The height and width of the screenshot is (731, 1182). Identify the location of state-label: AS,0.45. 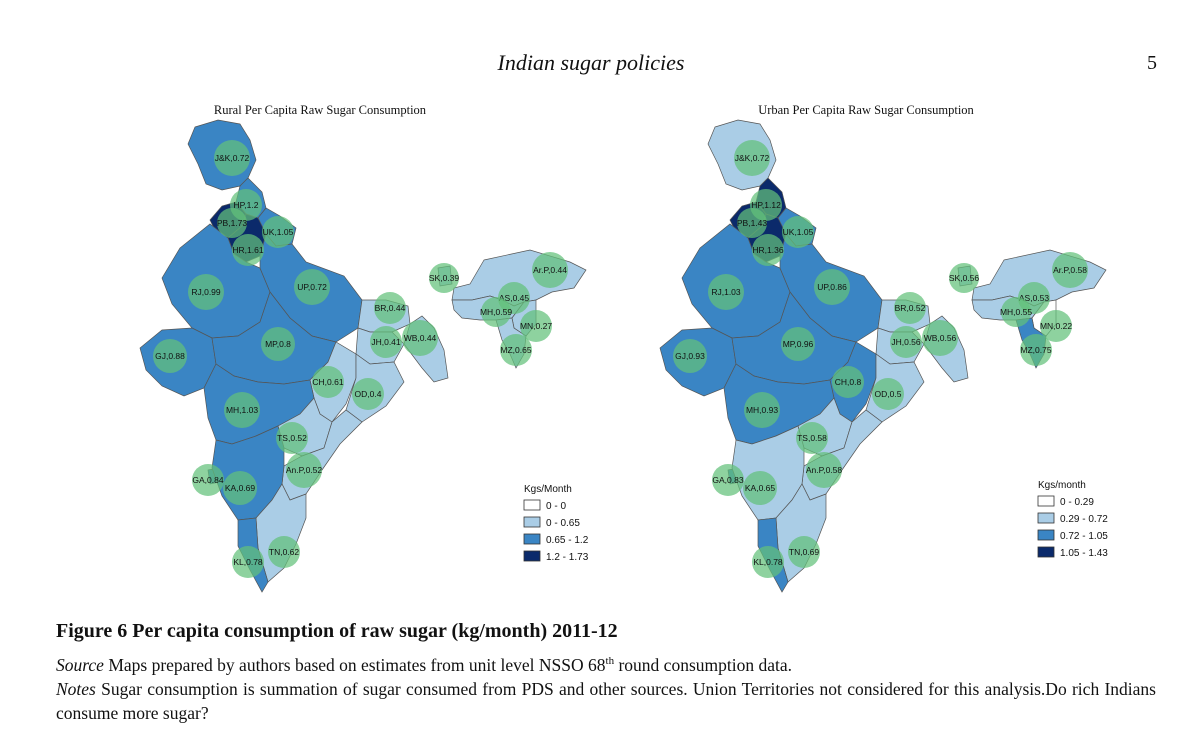
(514, 298).